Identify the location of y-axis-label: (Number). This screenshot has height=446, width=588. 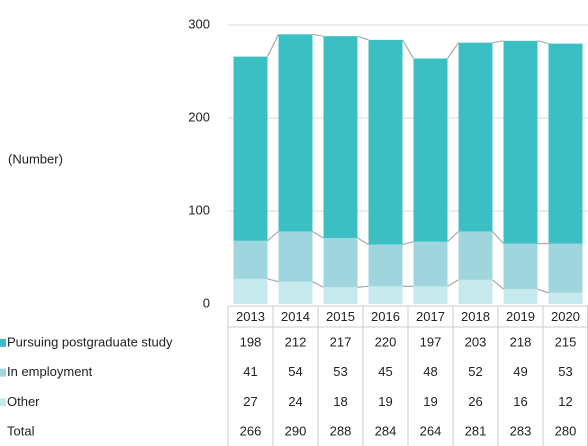
(35, 158).